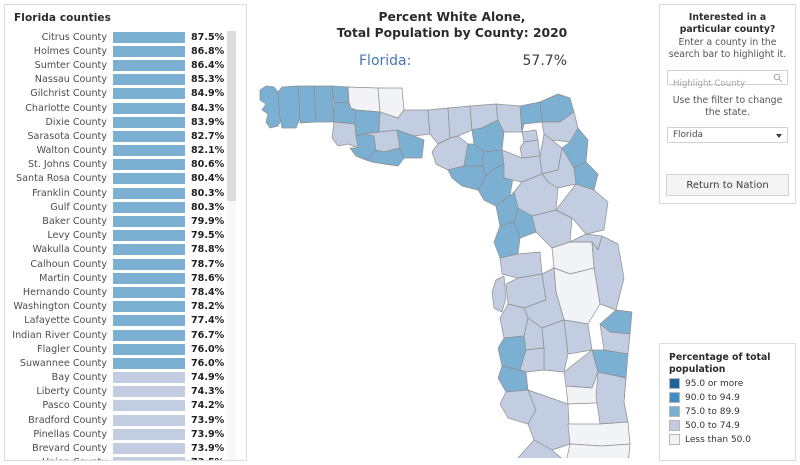 The width and height of the screenshot is (800, 465). I want to click on county-volusia, so click(582, 209).